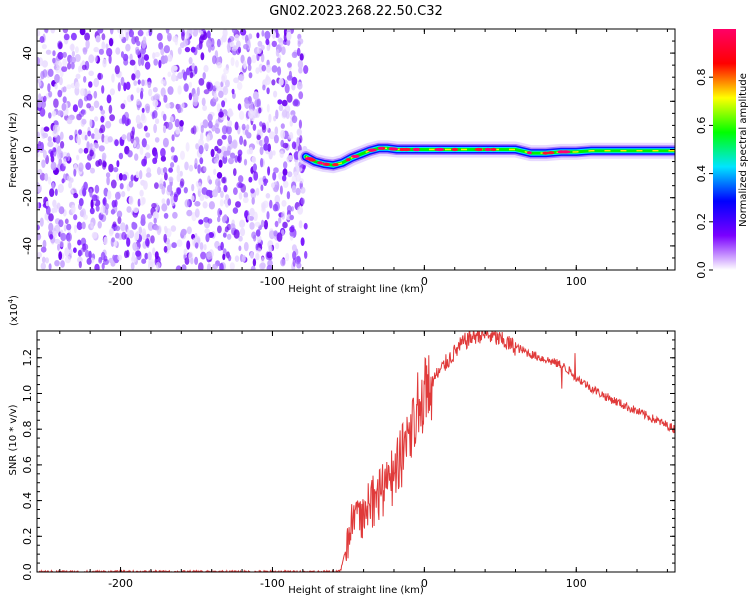  I want to click on y-tick-label: 0.2, so click(27, 537).